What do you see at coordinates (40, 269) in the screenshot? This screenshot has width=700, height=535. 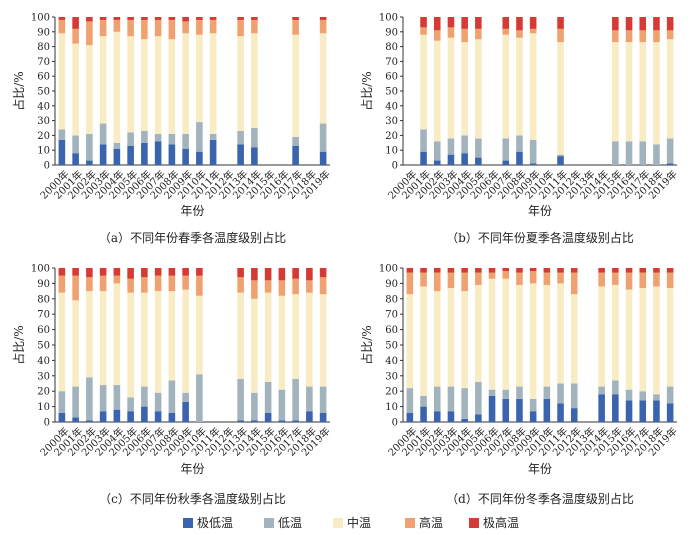 I see `y-tick-label: 100` at bounding box center [40, 269].